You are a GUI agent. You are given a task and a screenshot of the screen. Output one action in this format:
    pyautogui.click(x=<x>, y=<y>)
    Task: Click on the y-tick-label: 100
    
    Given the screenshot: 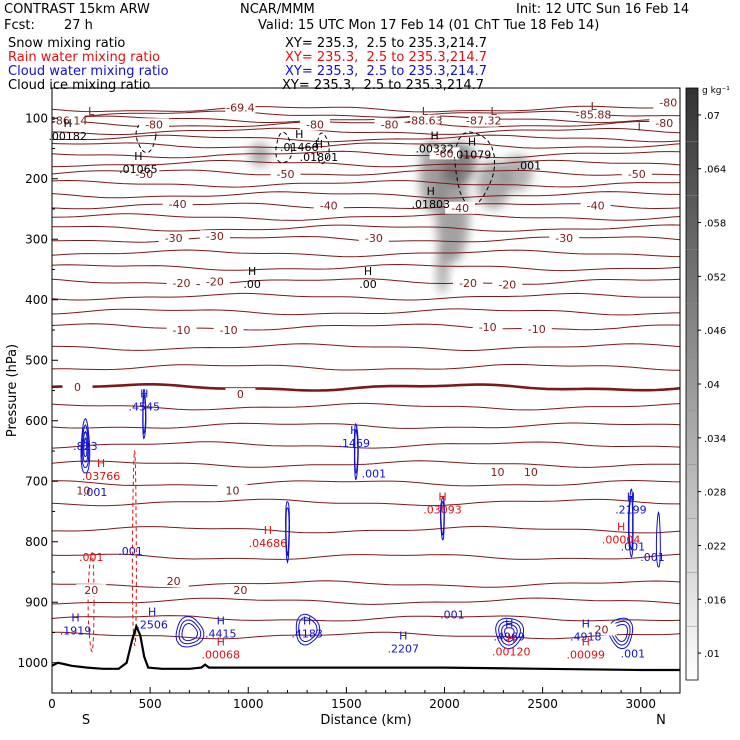 What is the action you would take?
    pyautogui.click(x=36, y=118)
    